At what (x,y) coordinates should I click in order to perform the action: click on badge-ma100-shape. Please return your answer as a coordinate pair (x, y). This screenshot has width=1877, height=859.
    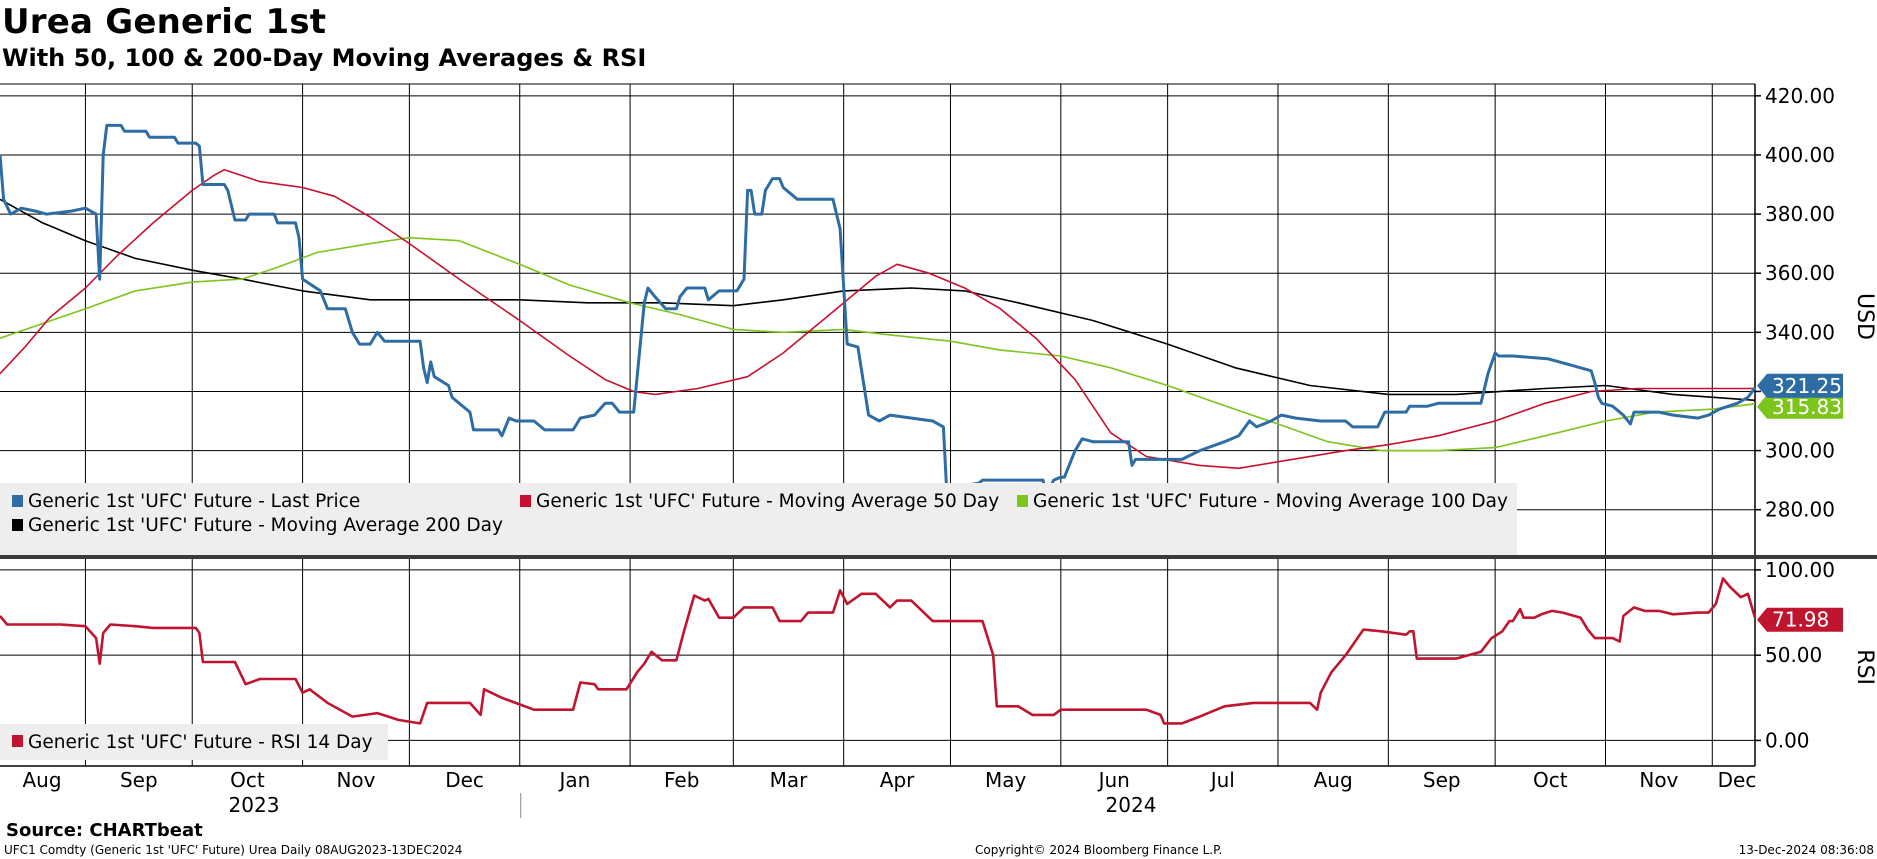
    Looking at the image, I should click on (1800, 406).